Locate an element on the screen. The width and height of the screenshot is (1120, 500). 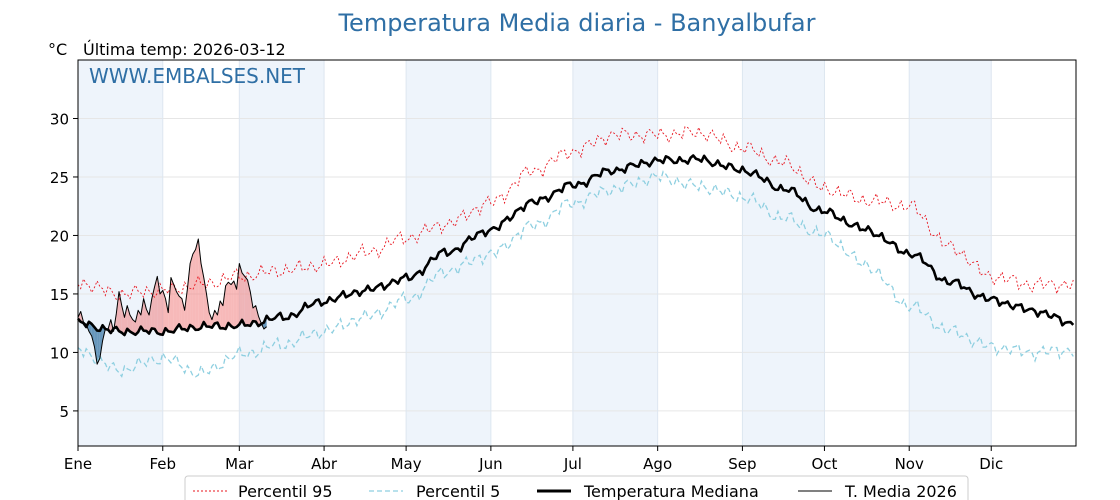
month-band-jul is located at coordinates (615, 253).